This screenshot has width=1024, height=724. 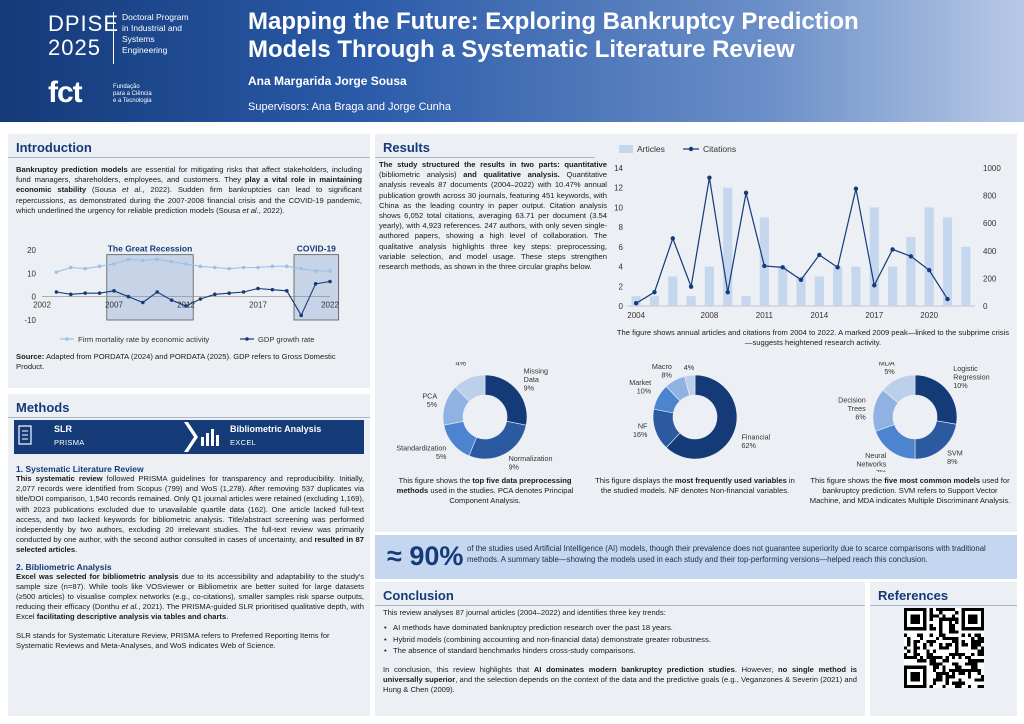 I want to click on slice-label-line: Financial, so click(x=755, y=436).